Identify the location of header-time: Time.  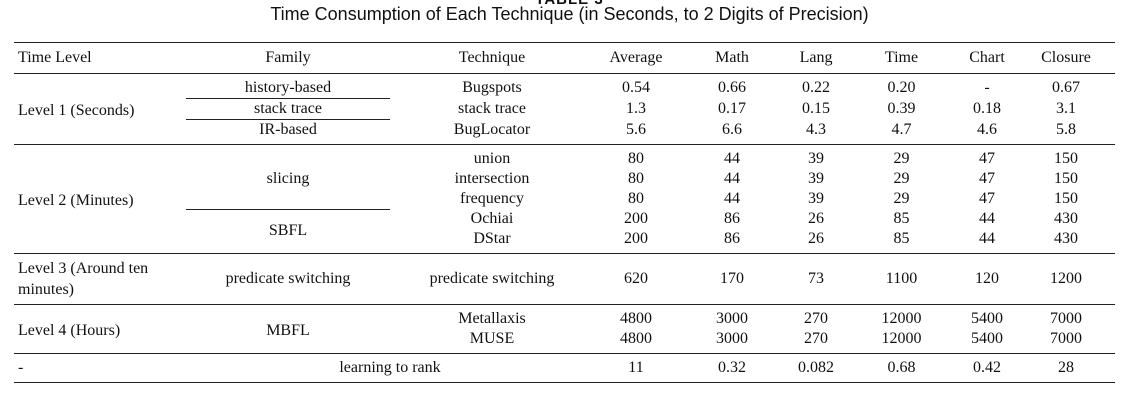
(901, 58).